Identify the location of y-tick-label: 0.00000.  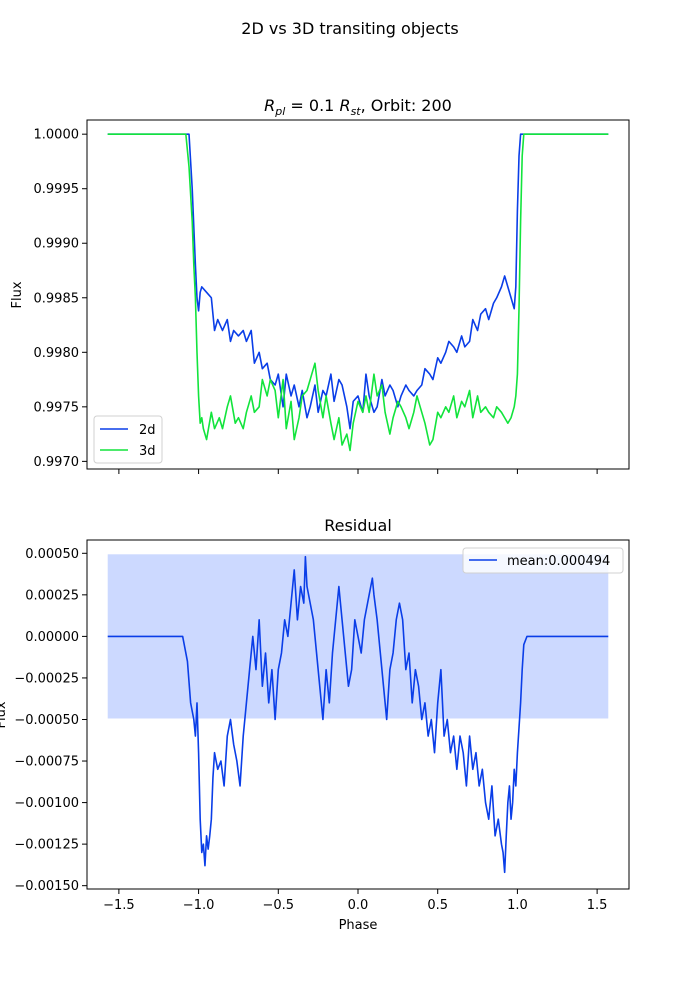
(52, 637).